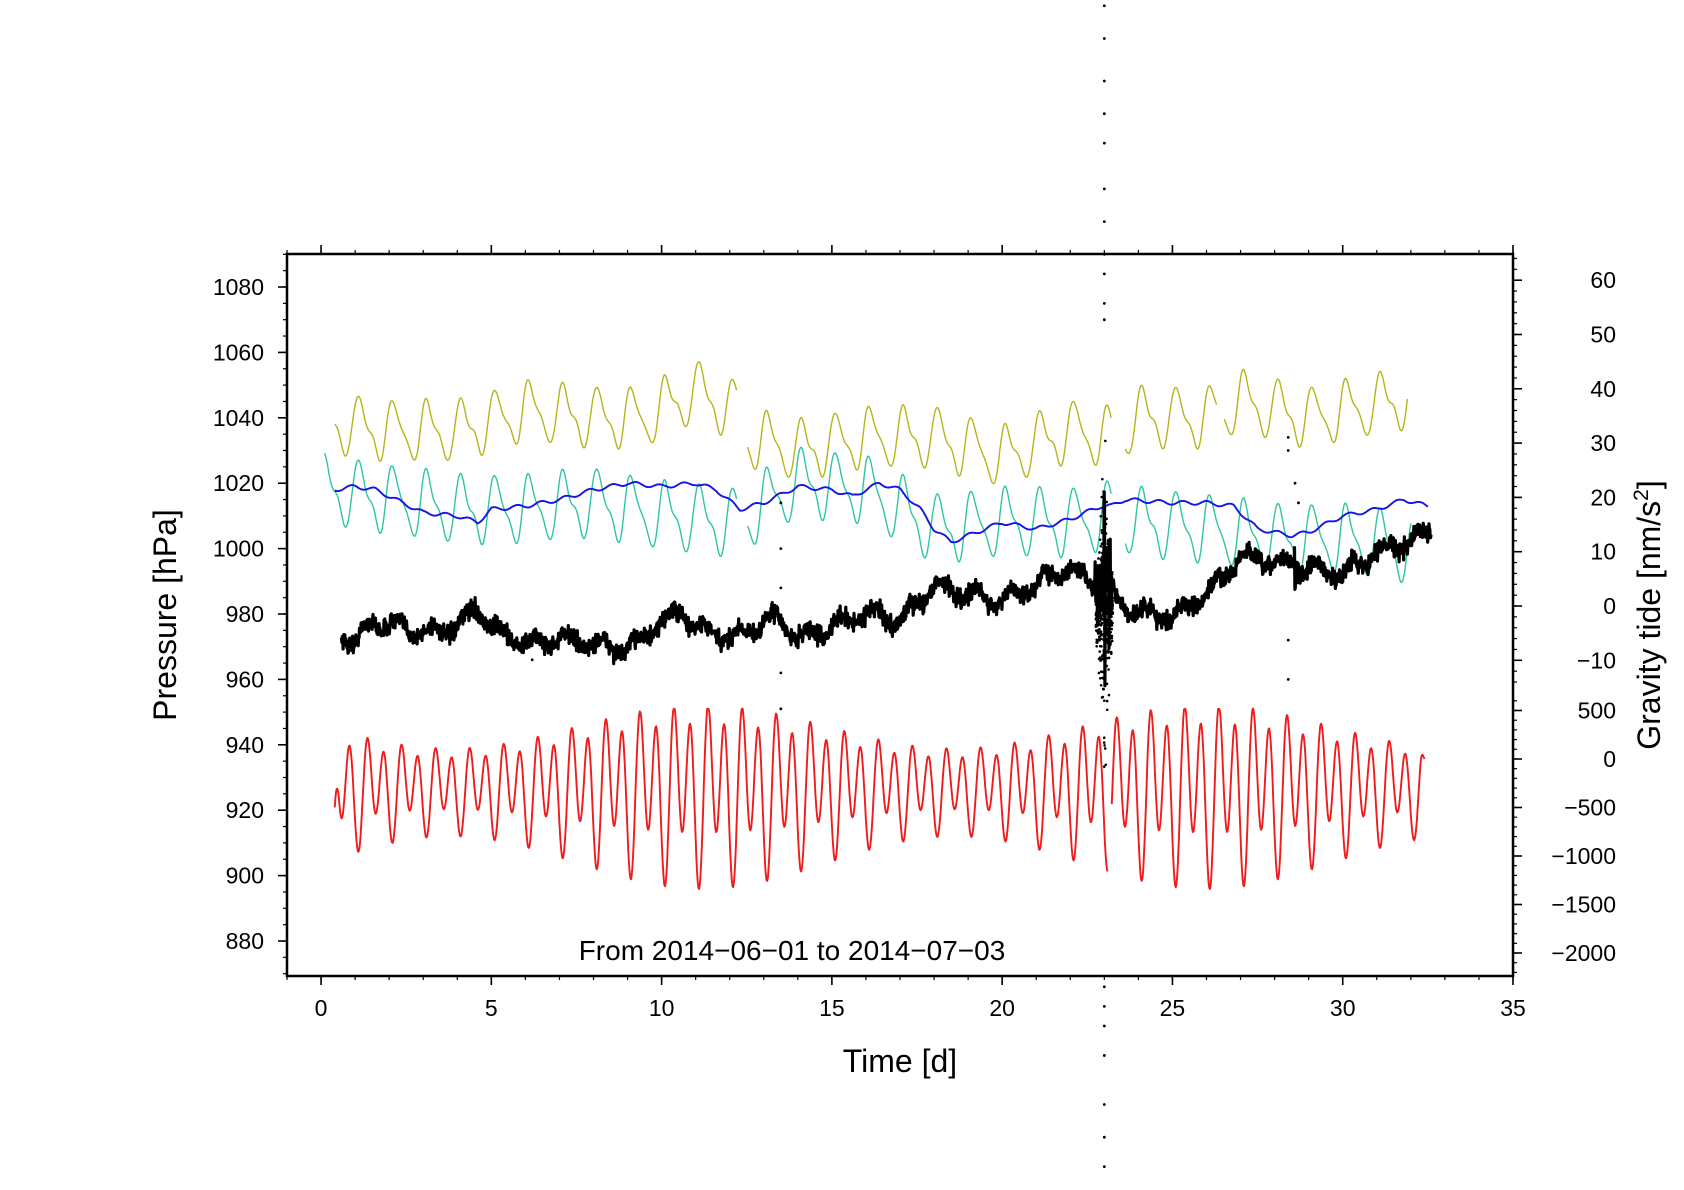  What do you see at coordinates (245, 679) in the screenshot?
I see `y-tick-label-left: 960` at bounding box center [245, 679].